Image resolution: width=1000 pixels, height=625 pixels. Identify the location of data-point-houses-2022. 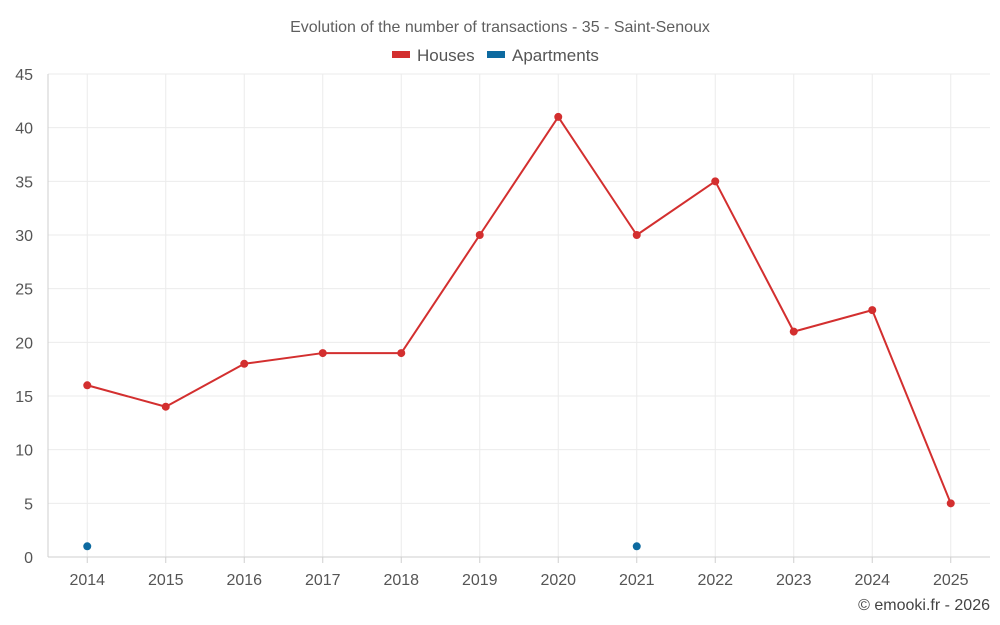
(715, 181).